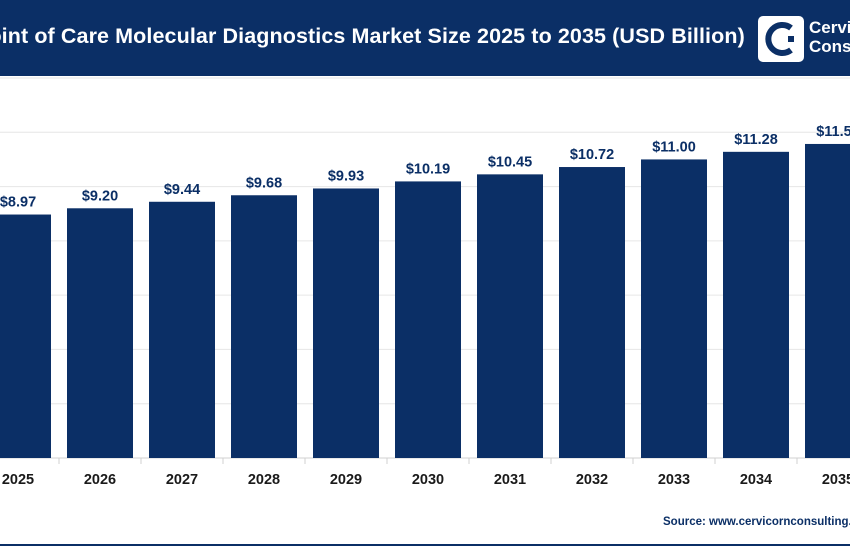 This screenshot has height=550, width=850. I want to click on bar-2033, so click(674, 308).